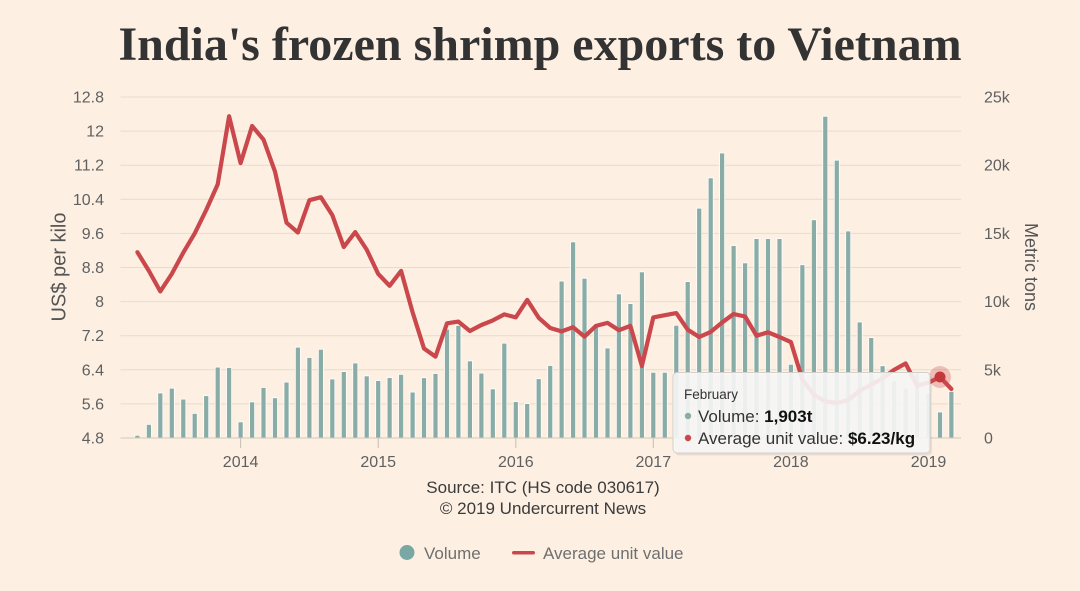 The width and height of the screenshot is (1080, 591). What do you see at coordinates (543, 508) in the screenshot?
I see `svg-text: © 2019 Undercurrent News` at bounding box center [543, 508].